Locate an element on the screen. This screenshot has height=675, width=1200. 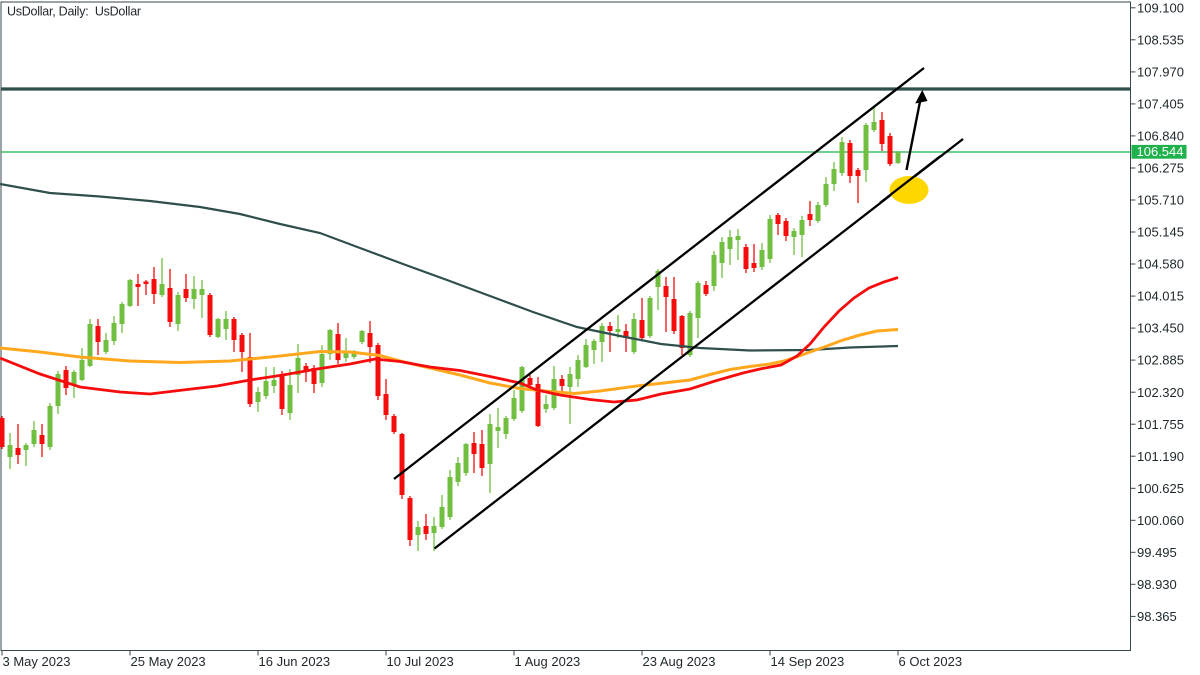
svg-text: 102.885 is located at coordinates (1160, 360).